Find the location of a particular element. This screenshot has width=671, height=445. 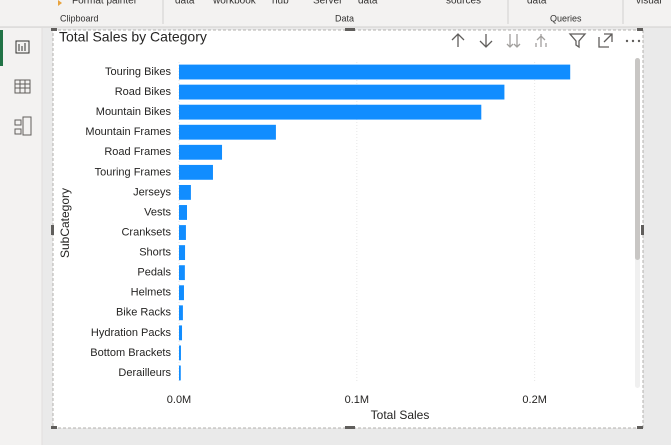

ribbon-item: Server is located at coordinates (328, 3).